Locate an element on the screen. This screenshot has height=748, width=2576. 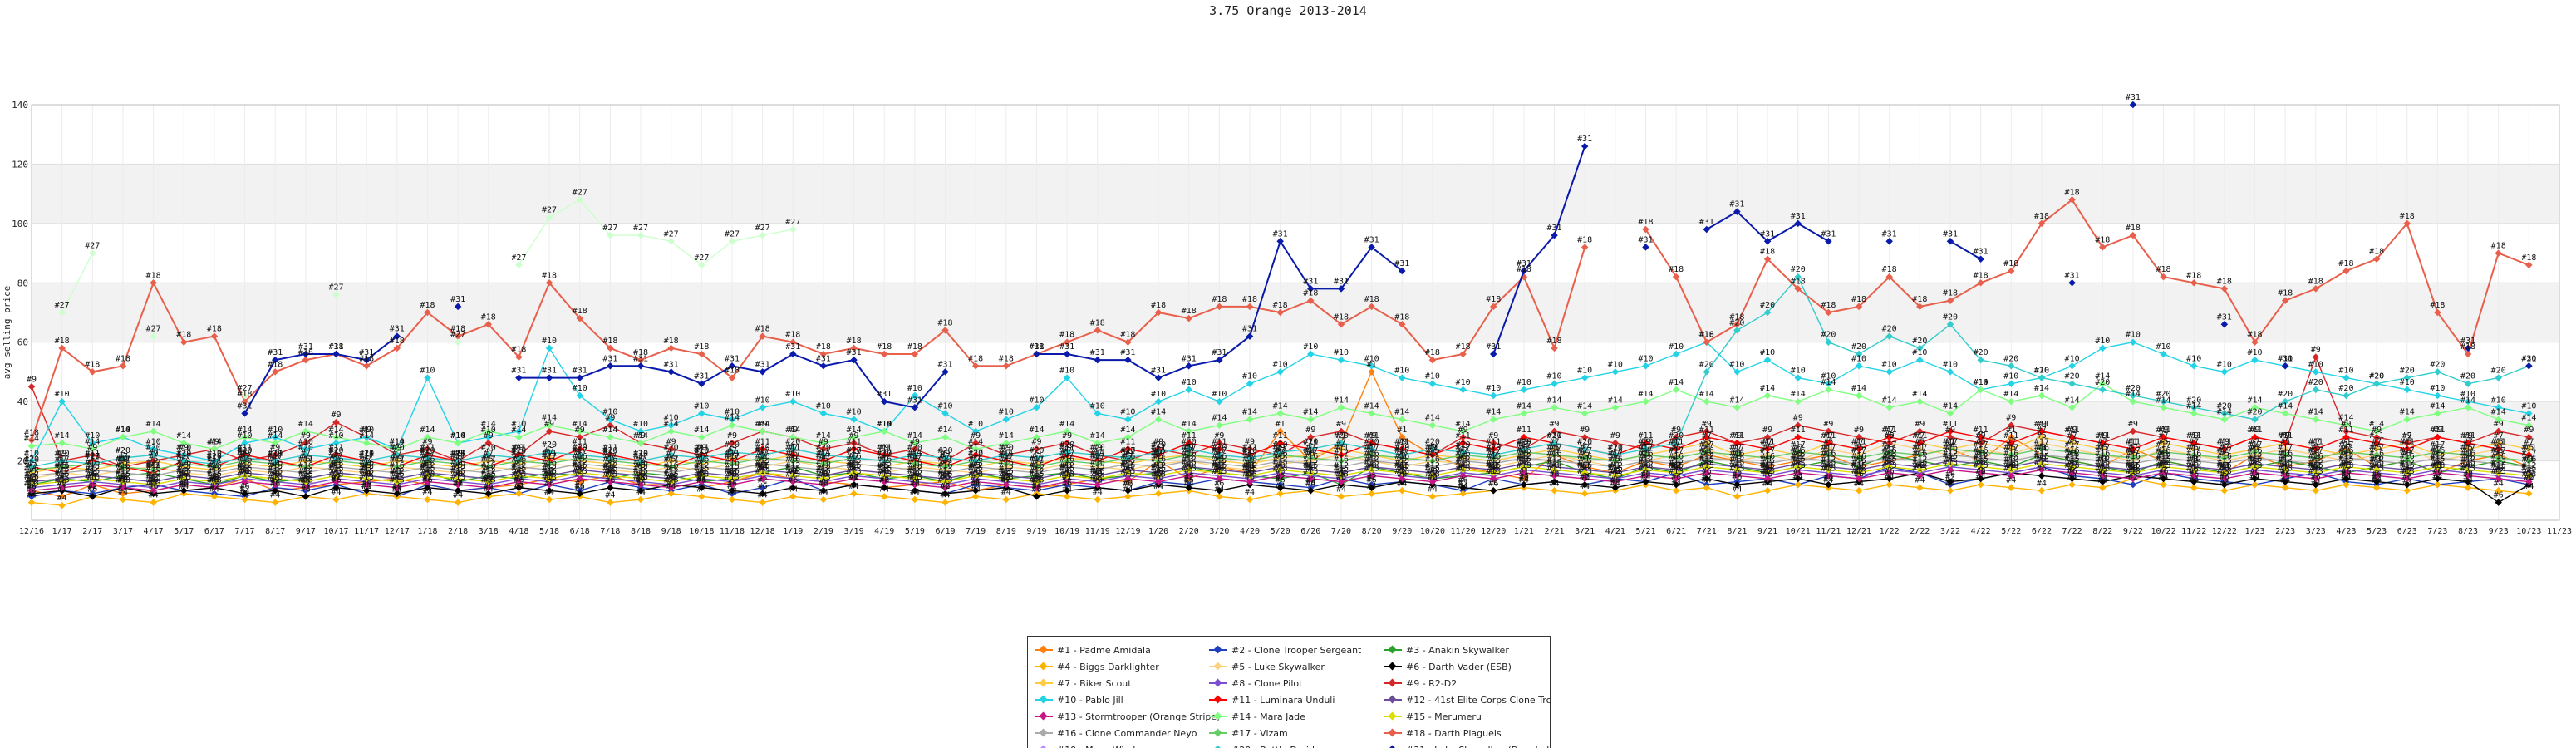
legend-label: #3 - Anakin Skywalker is located at coordinates (1457, 650).